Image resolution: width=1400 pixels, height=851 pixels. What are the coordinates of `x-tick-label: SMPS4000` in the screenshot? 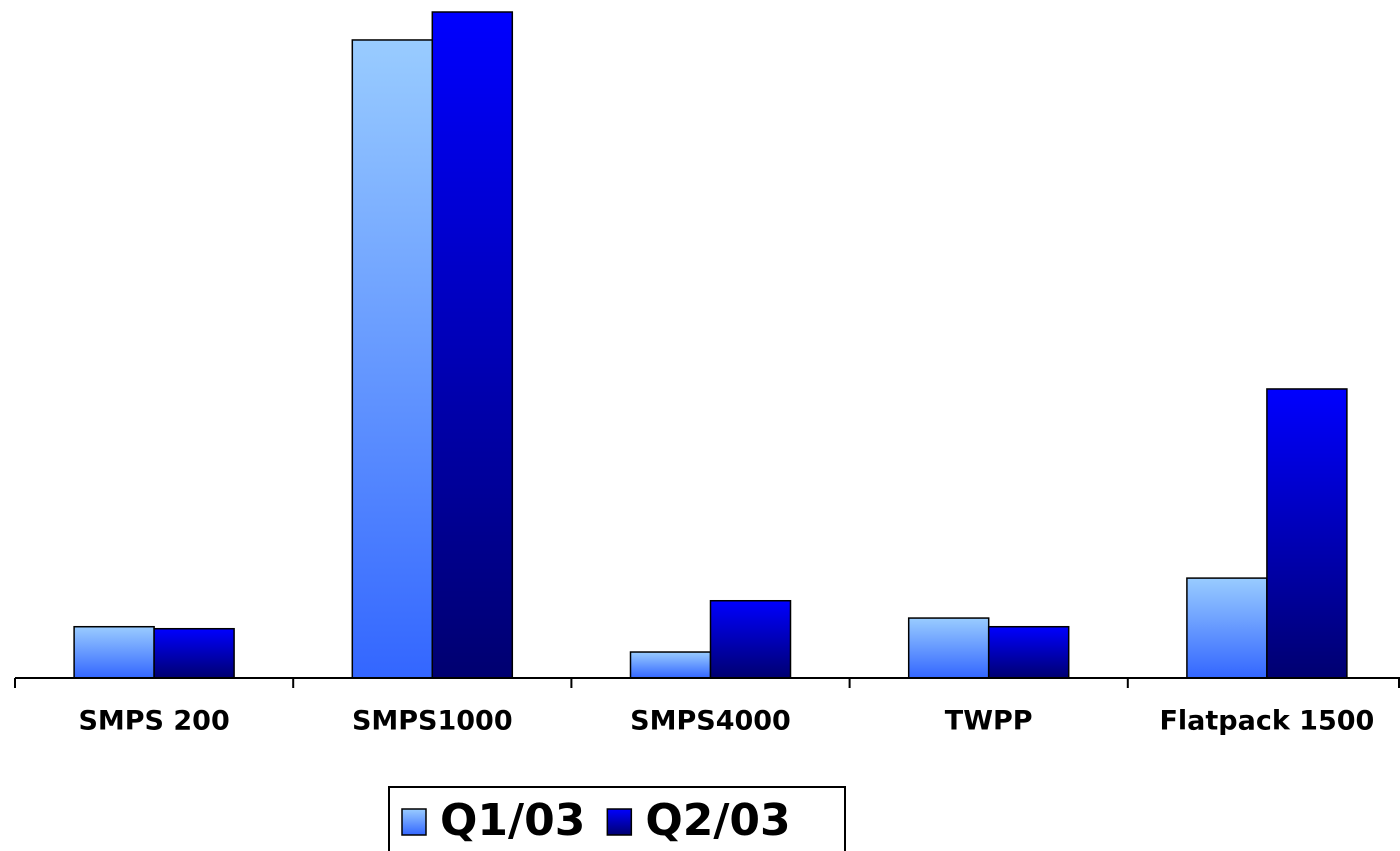 It's located at (710, 721).